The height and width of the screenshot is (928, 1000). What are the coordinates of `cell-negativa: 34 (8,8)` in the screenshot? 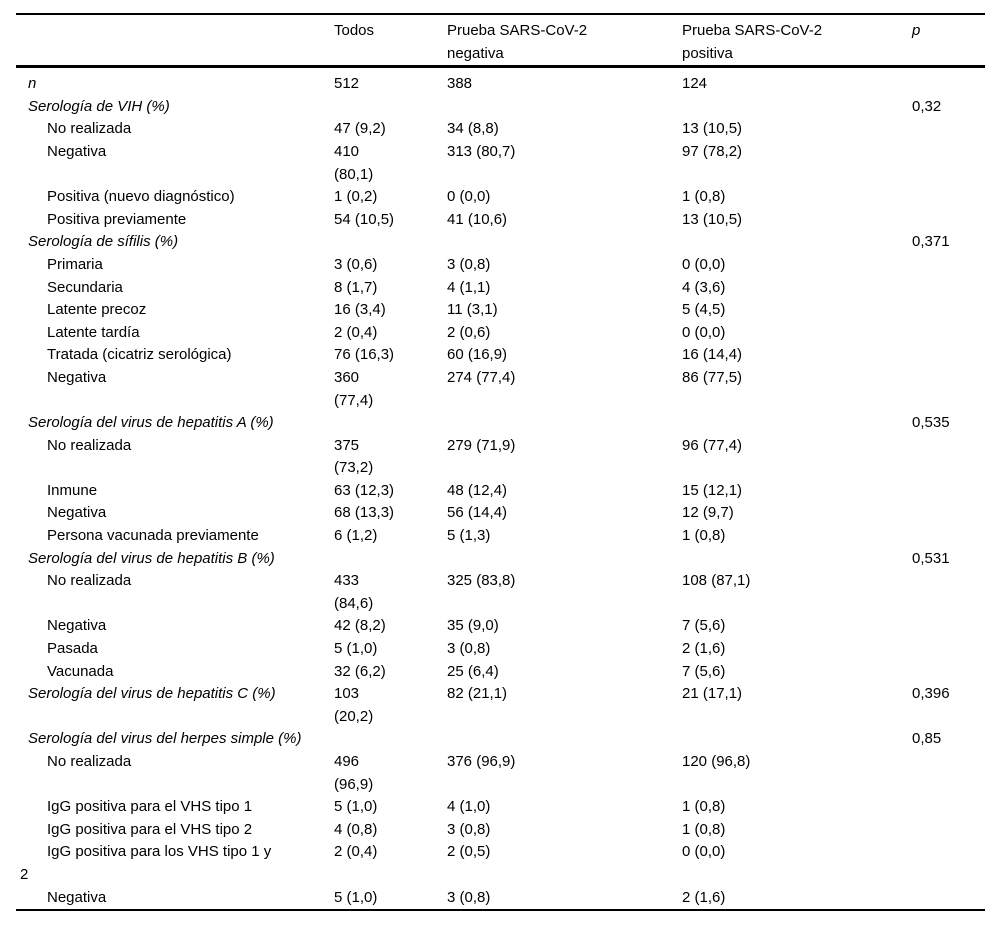 It's located at (473, 129).